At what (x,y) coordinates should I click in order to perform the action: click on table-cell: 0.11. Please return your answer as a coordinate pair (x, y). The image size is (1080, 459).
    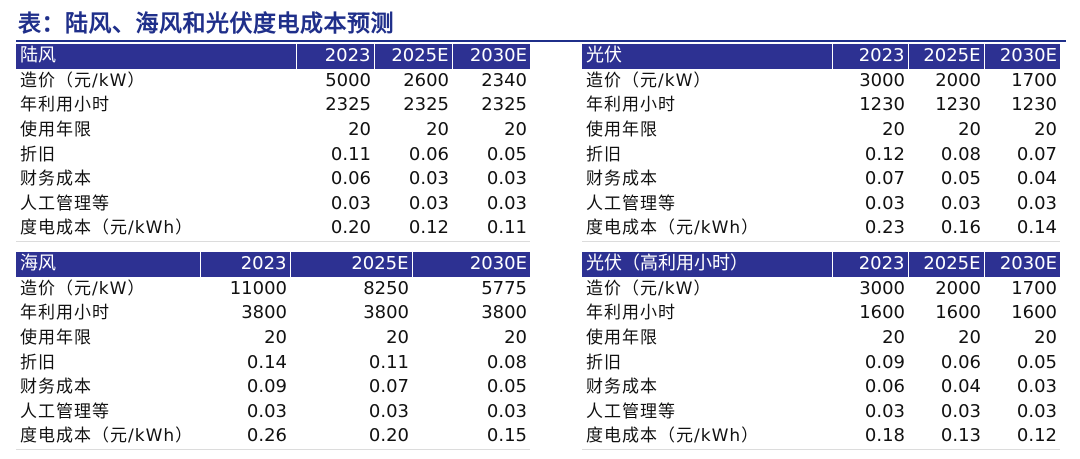
    Looking at the image, I should click on (350, 154).